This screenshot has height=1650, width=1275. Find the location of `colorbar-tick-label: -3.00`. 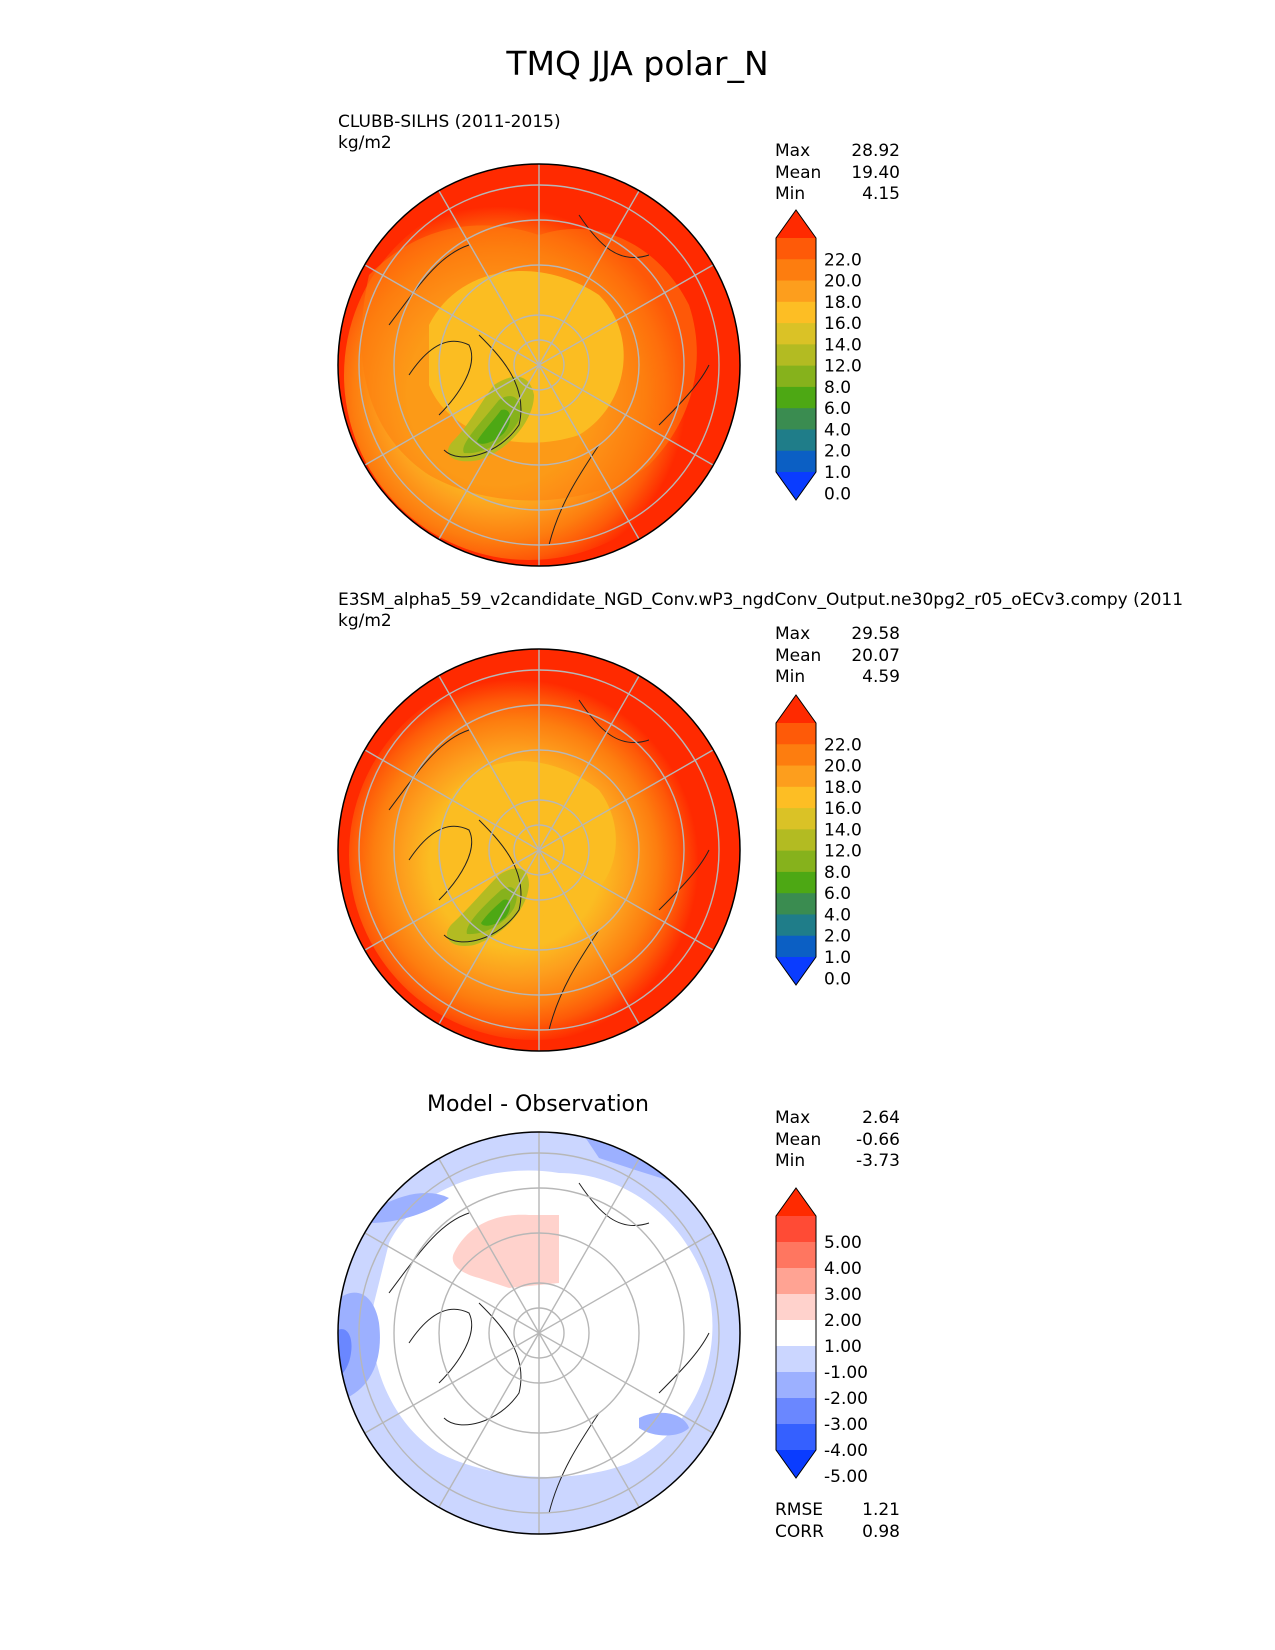

colorbar-tick-label: -3.00 is located at coordinates (846, 1425).